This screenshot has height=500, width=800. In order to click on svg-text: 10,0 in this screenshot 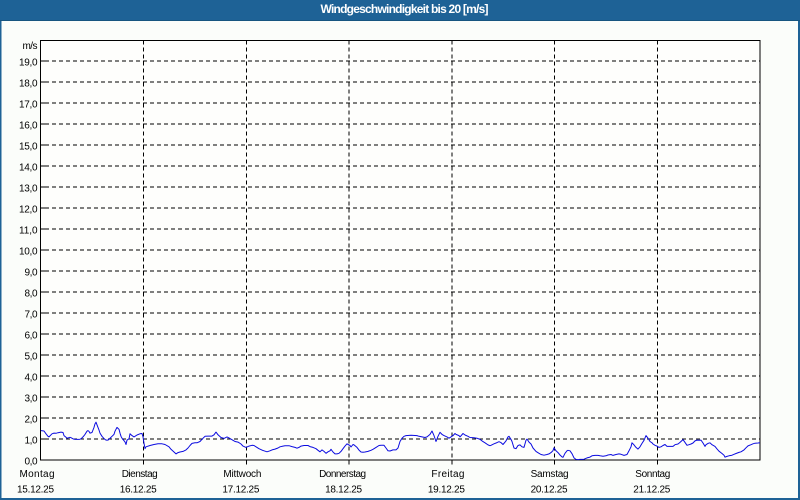, I will do `click(28, 252)`.